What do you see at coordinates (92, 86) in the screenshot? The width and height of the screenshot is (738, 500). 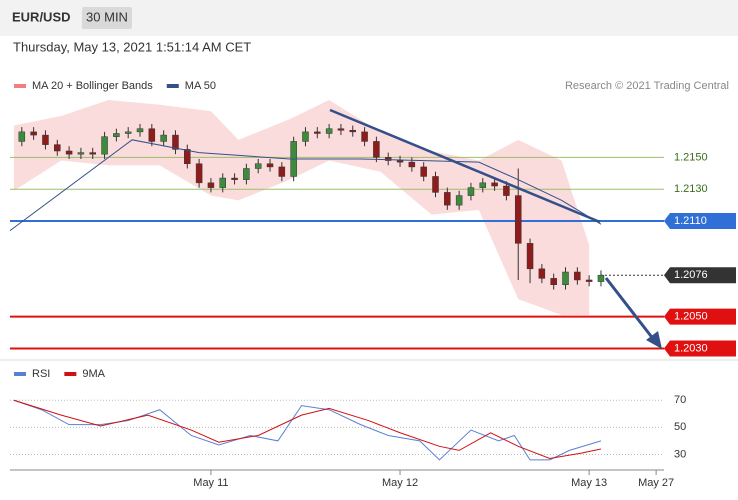 I see `legend-label: MA 20 + Bollinger Bands` at bounding box center [92, 86].